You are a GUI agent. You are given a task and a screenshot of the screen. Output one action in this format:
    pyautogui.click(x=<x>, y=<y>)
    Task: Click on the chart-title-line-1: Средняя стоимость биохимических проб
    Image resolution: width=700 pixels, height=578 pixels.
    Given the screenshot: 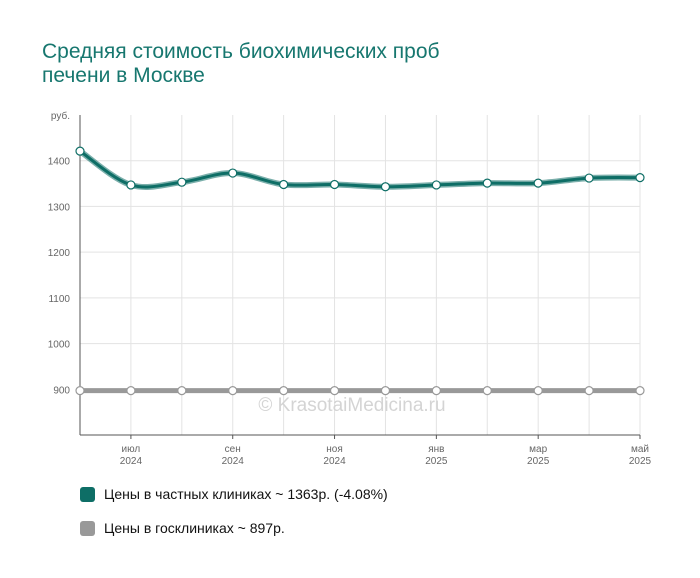 What is the action you would take?
    pyautogui.click(x=241, y=51)
    